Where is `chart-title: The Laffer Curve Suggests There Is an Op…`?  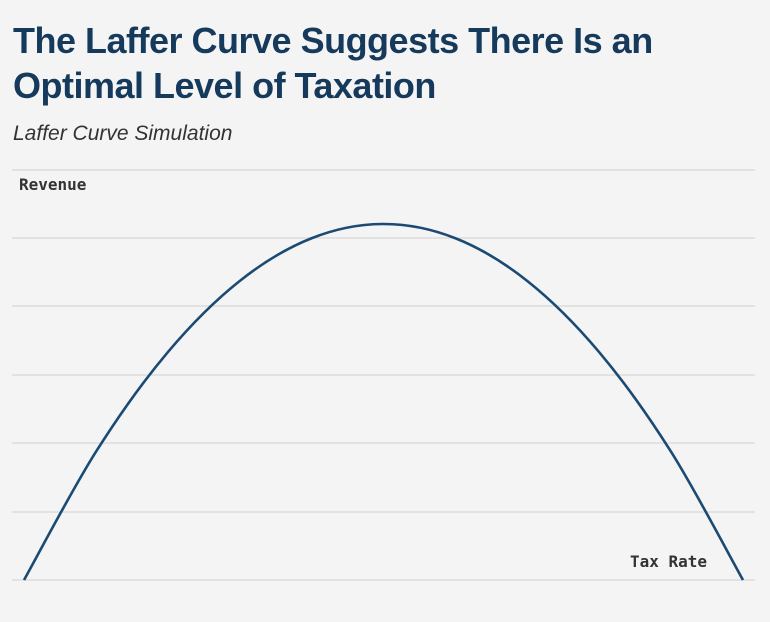 chart-title: The Laffer Curve Suggests There Is an Op… is located at coordinates (333, 63).